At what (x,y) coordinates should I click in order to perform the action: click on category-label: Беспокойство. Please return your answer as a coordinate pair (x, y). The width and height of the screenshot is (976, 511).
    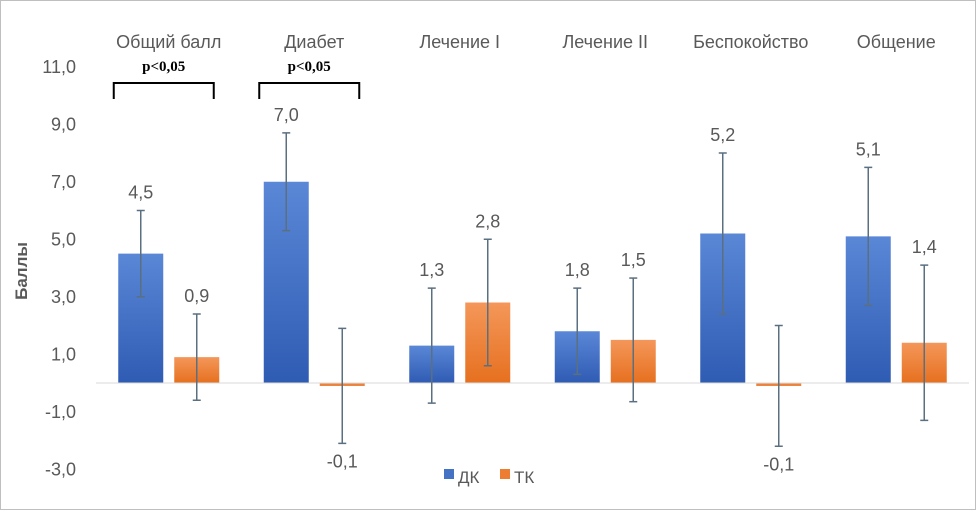
    Looking at the image, I should click on (750, 42).